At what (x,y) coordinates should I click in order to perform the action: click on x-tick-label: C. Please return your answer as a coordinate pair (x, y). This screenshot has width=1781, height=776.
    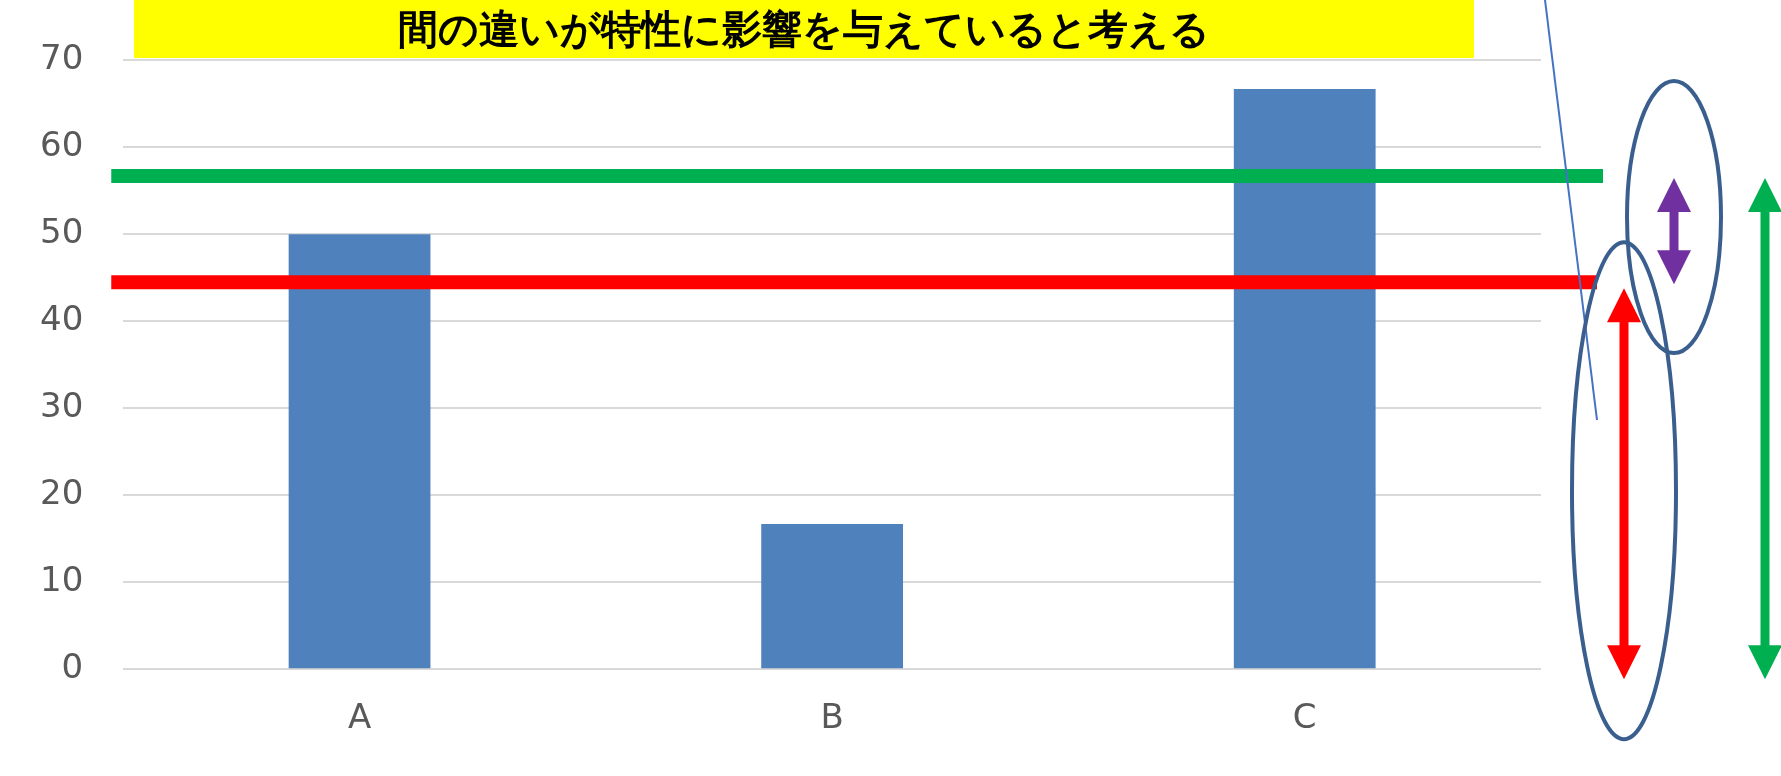
    Looking at the image, I should click on (1304, 716).